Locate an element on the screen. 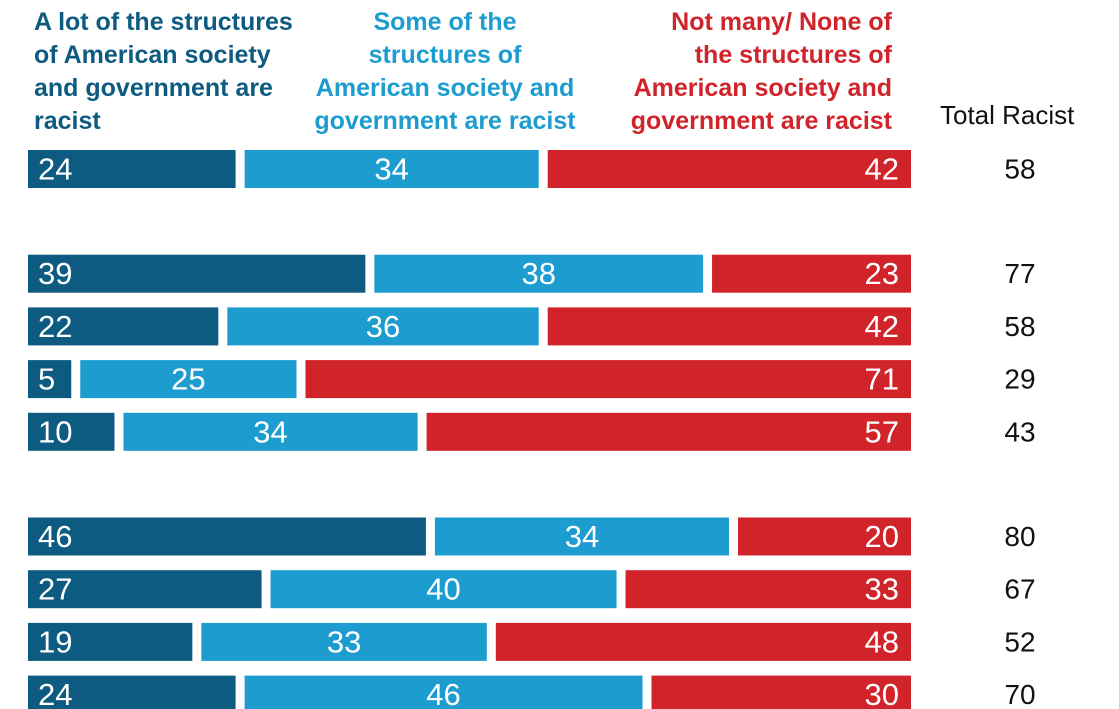 The width and height of the screenshot is (1119, 709). bar-label-a-lot: 27 is located at coordinates (55, 589).